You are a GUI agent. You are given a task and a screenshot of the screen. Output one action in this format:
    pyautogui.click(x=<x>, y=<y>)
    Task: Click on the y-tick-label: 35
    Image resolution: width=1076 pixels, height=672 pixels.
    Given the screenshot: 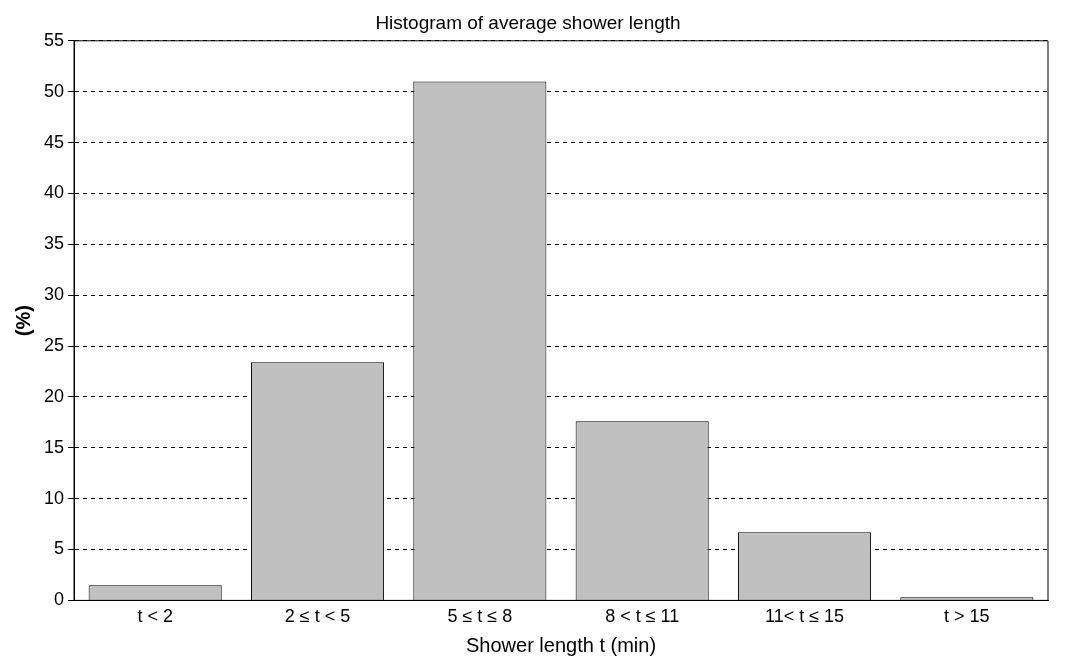 What is the action you would take?
    pyautogui.click(x=54, y=243)
    